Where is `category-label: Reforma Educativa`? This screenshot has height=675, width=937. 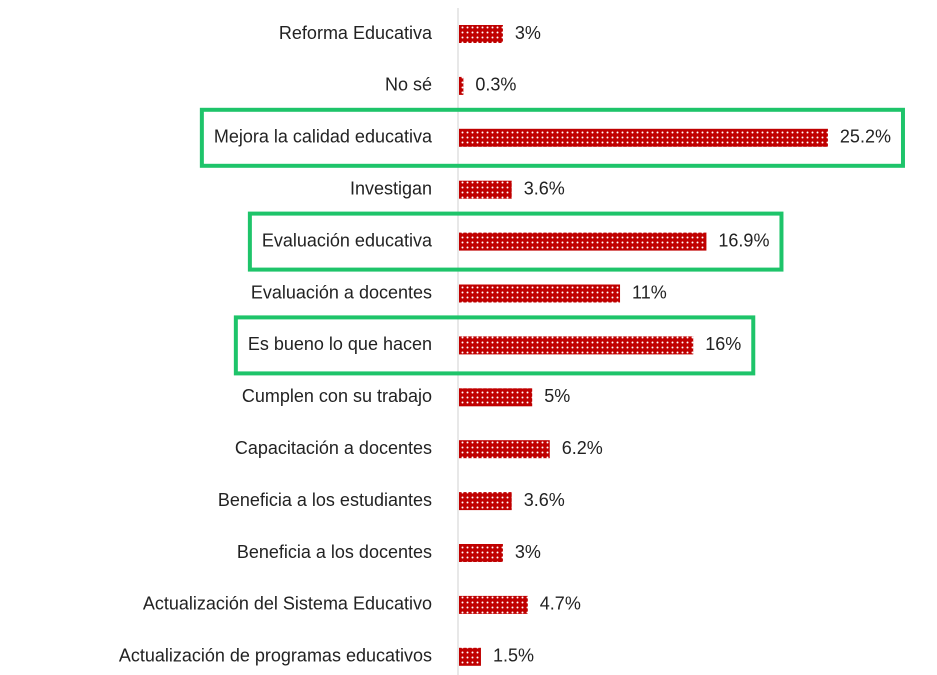
category-label: Reforma Educativa is located at coordinates (356, 33).